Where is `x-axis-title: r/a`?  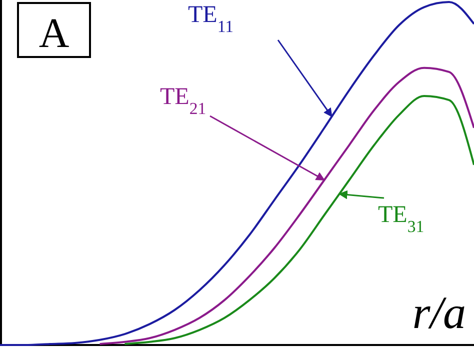
x-axis-title: r/a is located at coordinates (439, 312).